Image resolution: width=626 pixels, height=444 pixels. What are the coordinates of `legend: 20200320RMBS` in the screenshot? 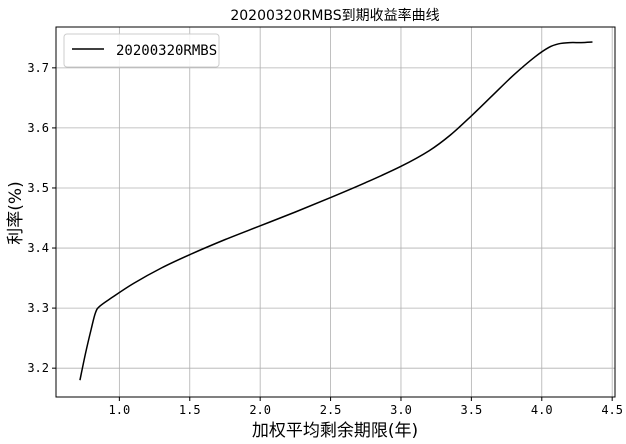 It's located at (141, 50).